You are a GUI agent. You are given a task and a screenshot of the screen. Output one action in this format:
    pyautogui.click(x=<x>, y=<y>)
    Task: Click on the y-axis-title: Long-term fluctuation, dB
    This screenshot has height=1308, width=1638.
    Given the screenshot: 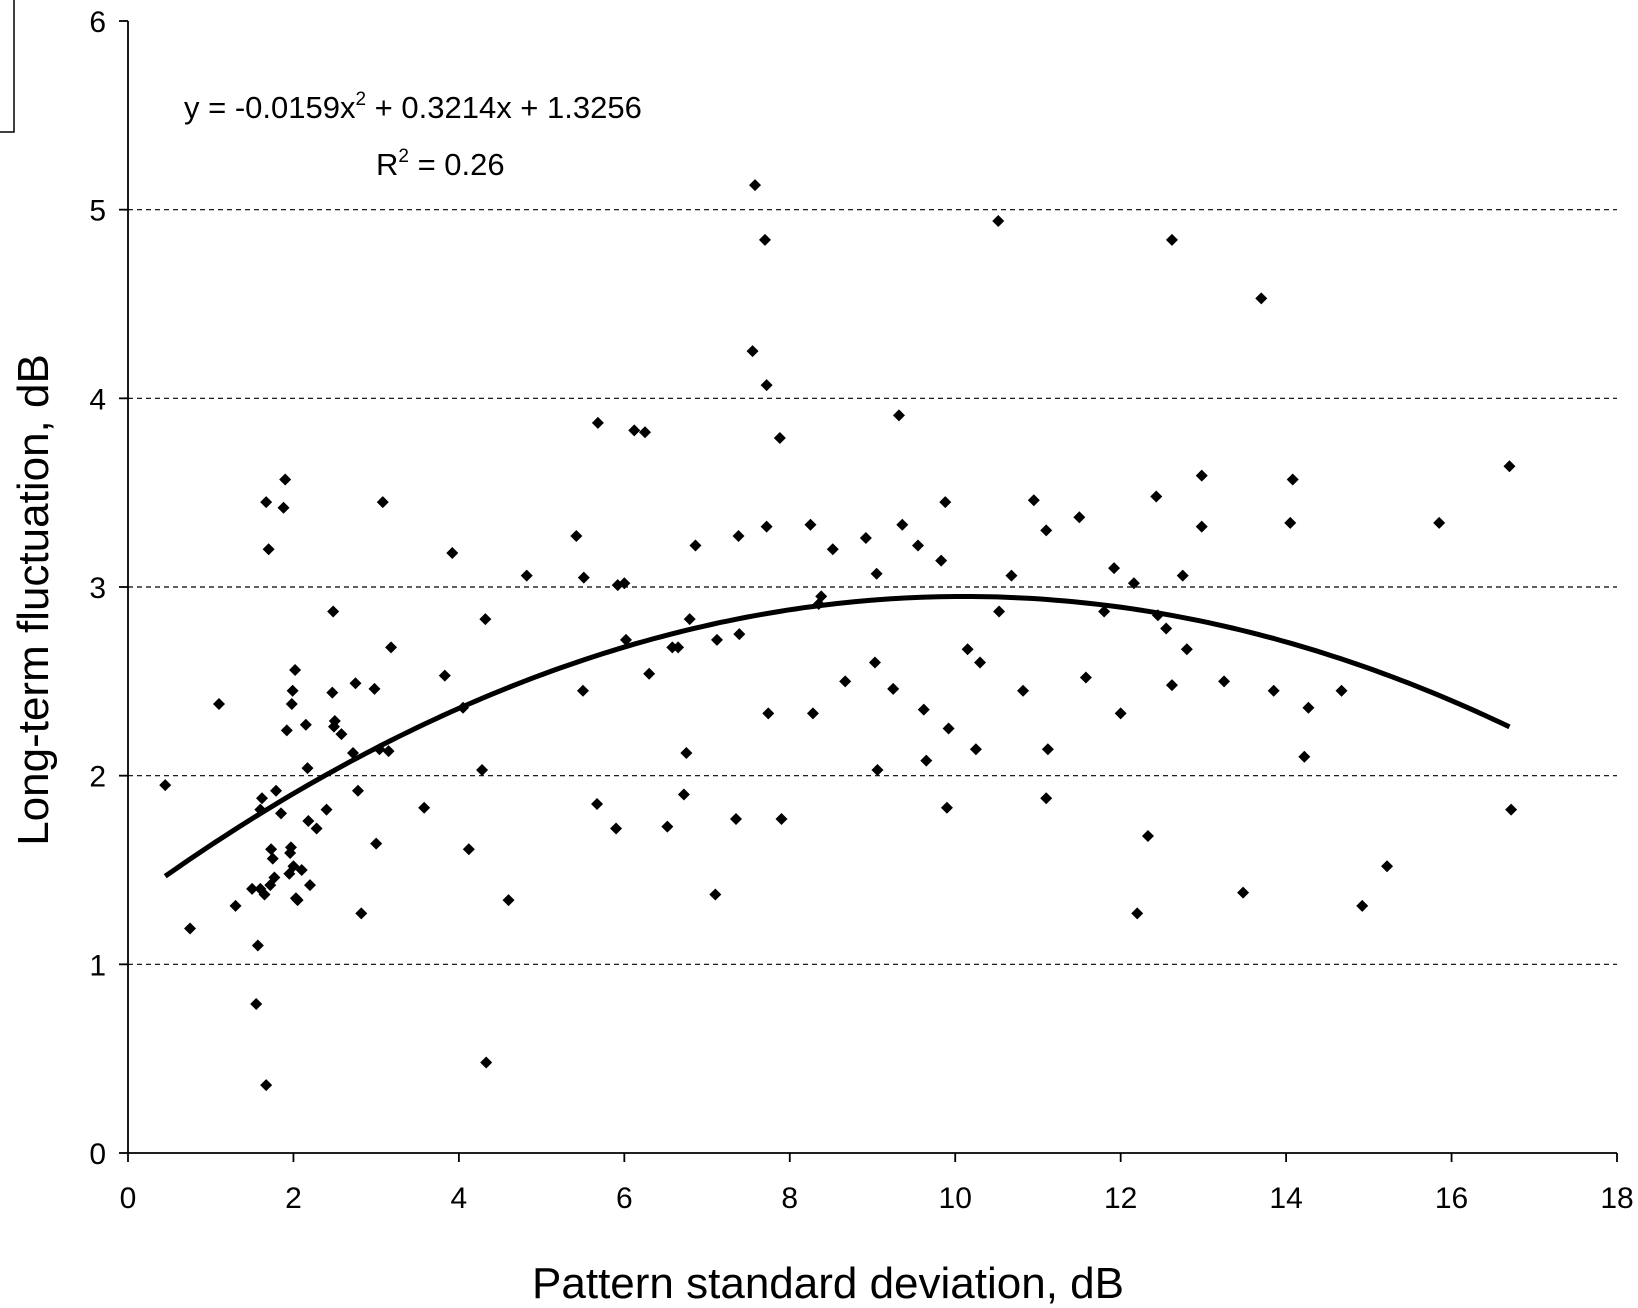 What is the action you would take?
    pyautogui.click(x=33, y=600)
    